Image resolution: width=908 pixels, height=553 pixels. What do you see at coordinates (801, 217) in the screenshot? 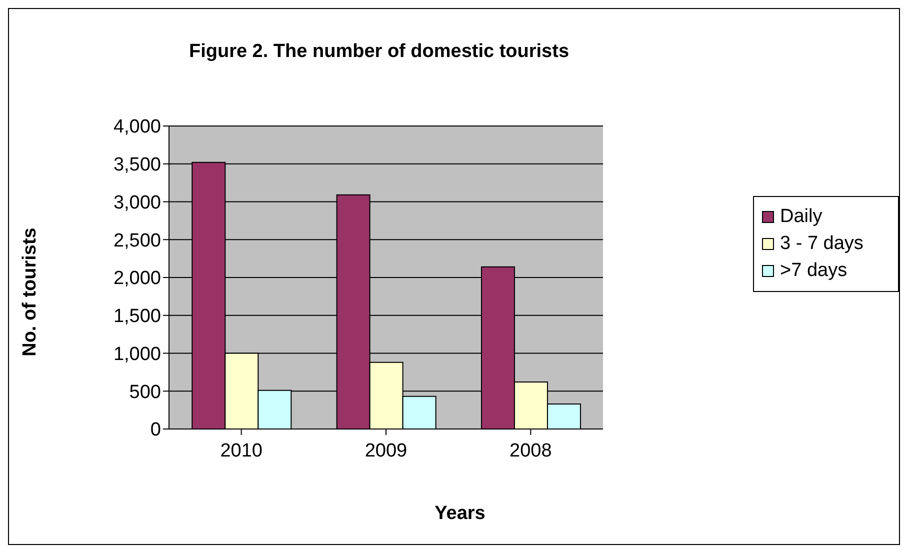
I see `legend-label: Daily` at bounding box center [801, 217].